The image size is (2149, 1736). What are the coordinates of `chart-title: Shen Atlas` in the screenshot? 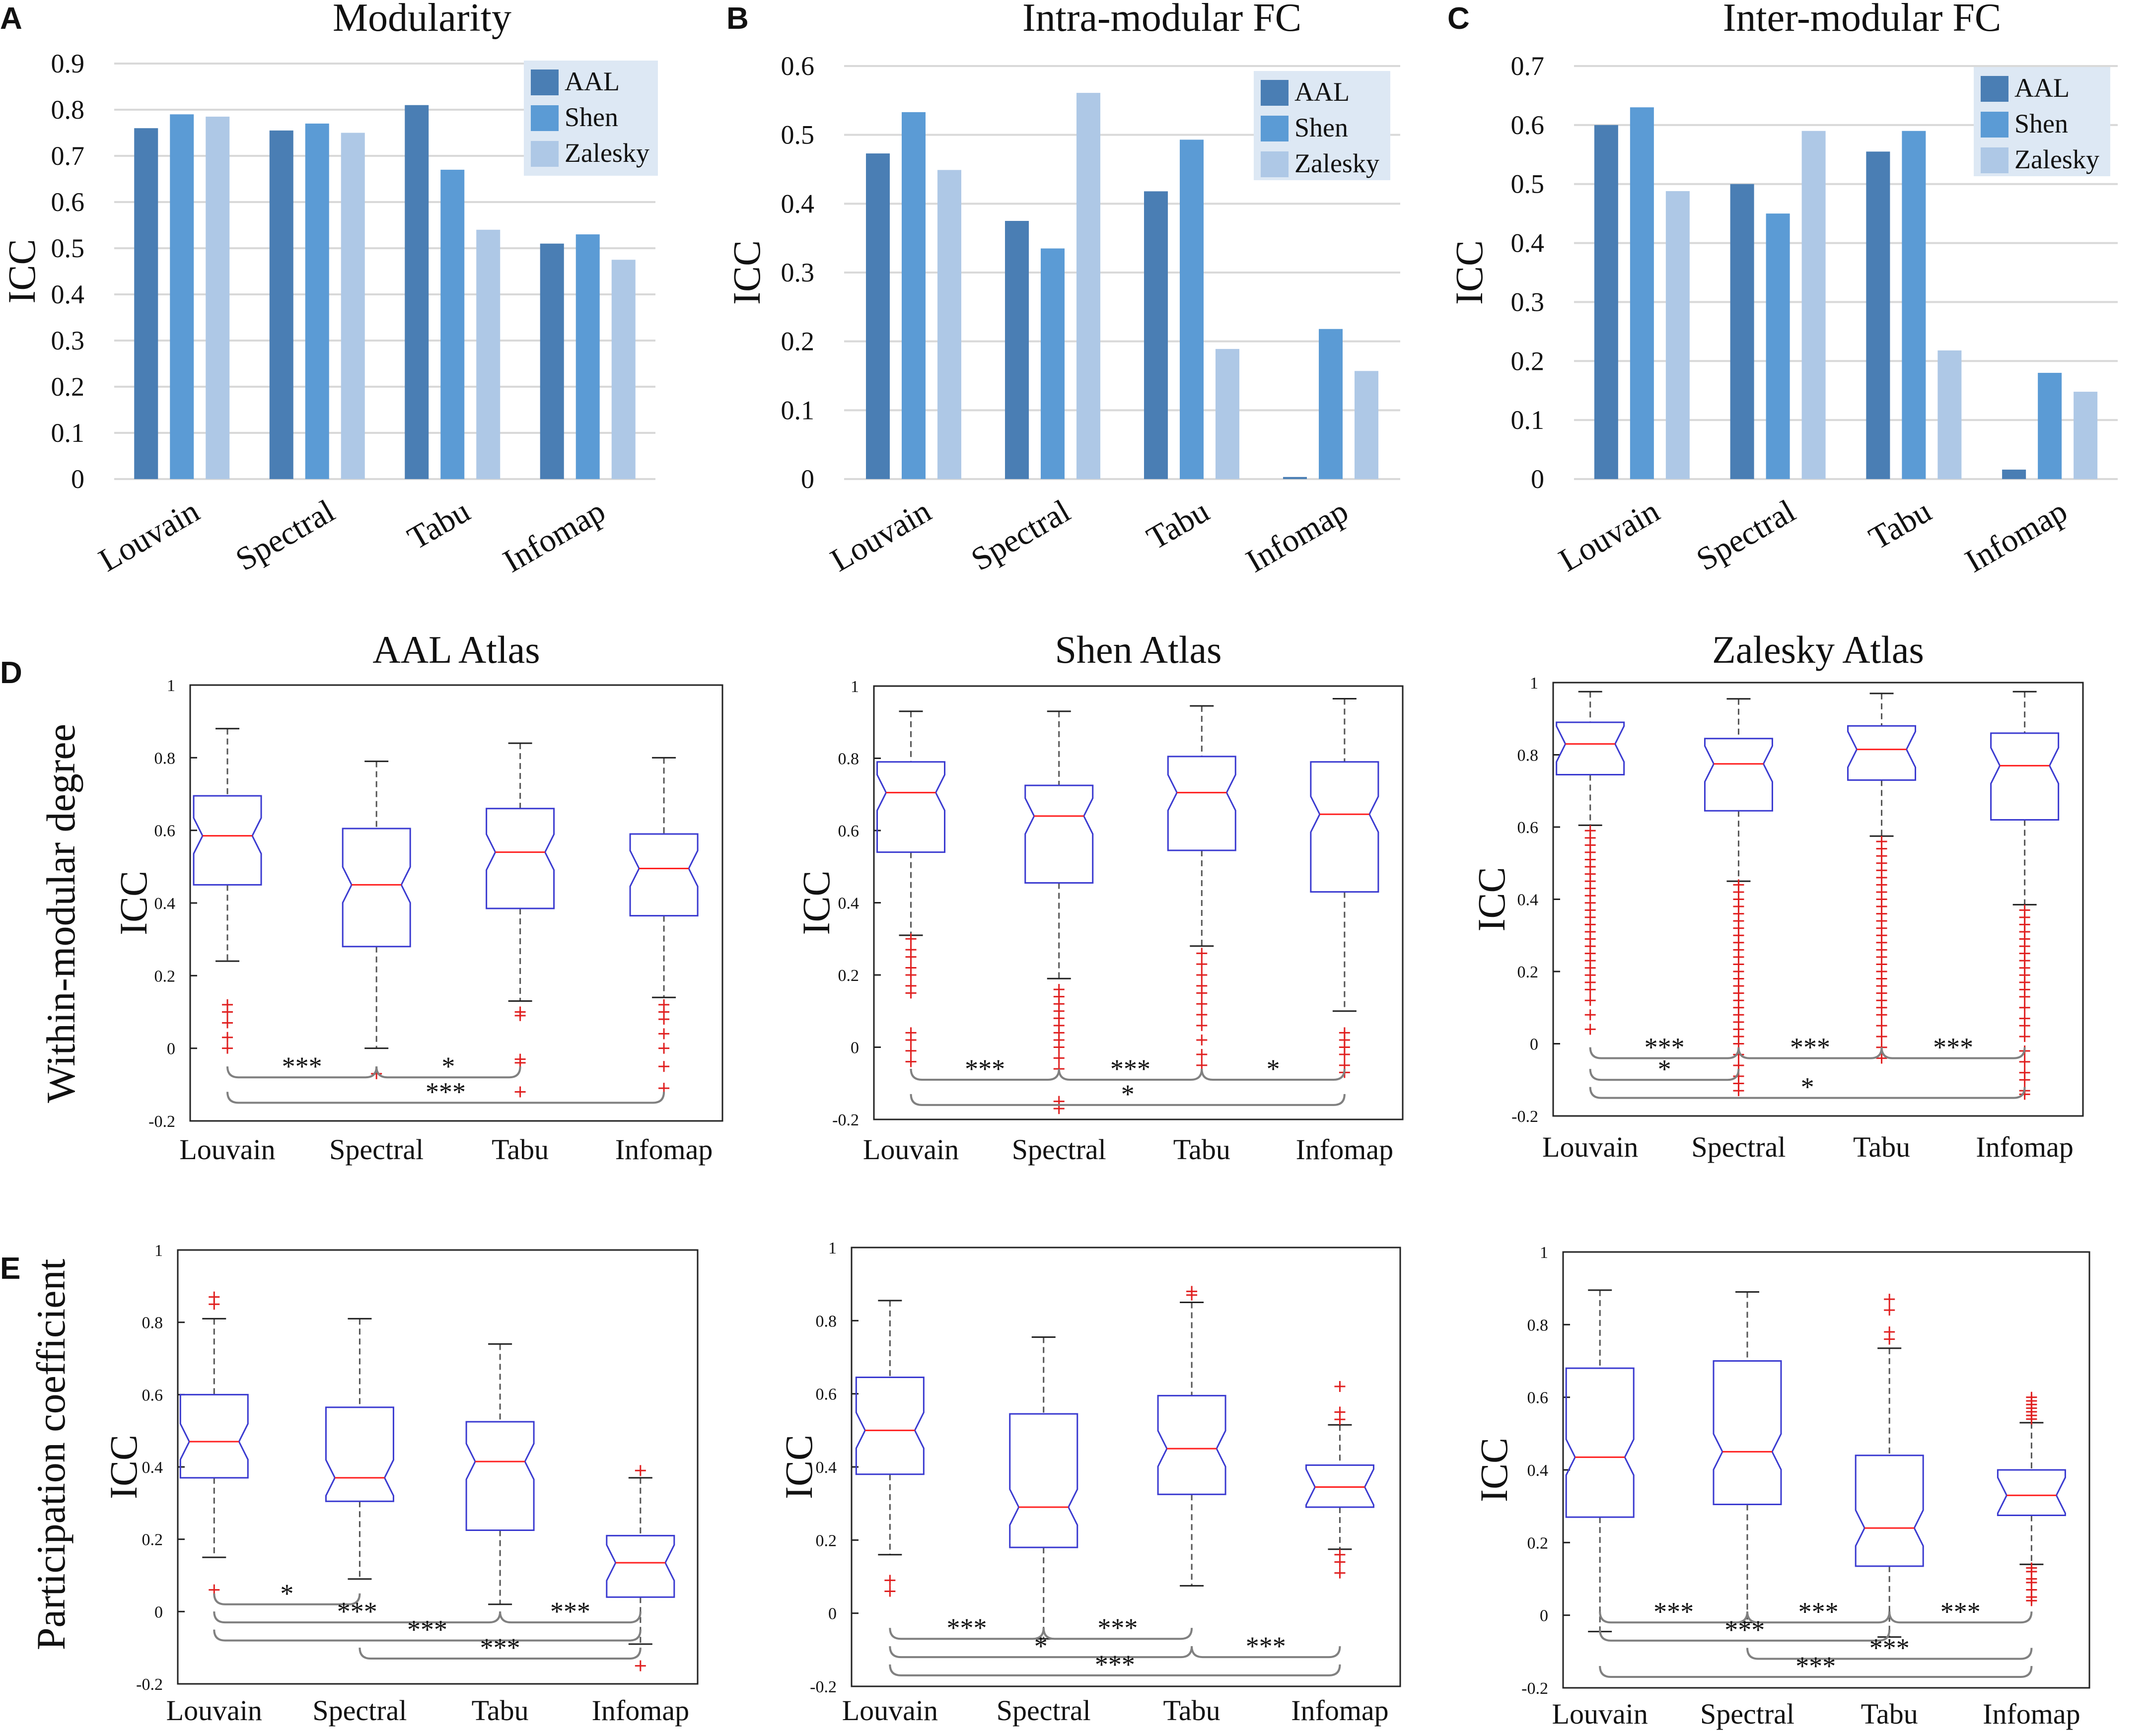 It's located at (1138, 649).